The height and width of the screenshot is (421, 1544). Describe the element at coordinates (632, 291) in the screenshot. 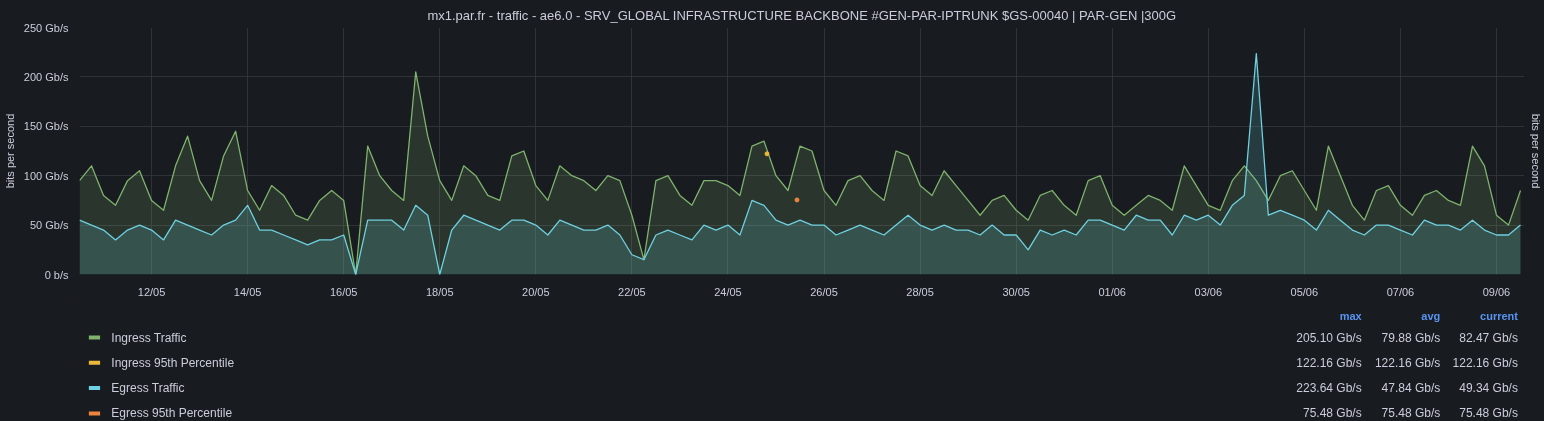

I see `x-tick-label: 22/05` at that location.